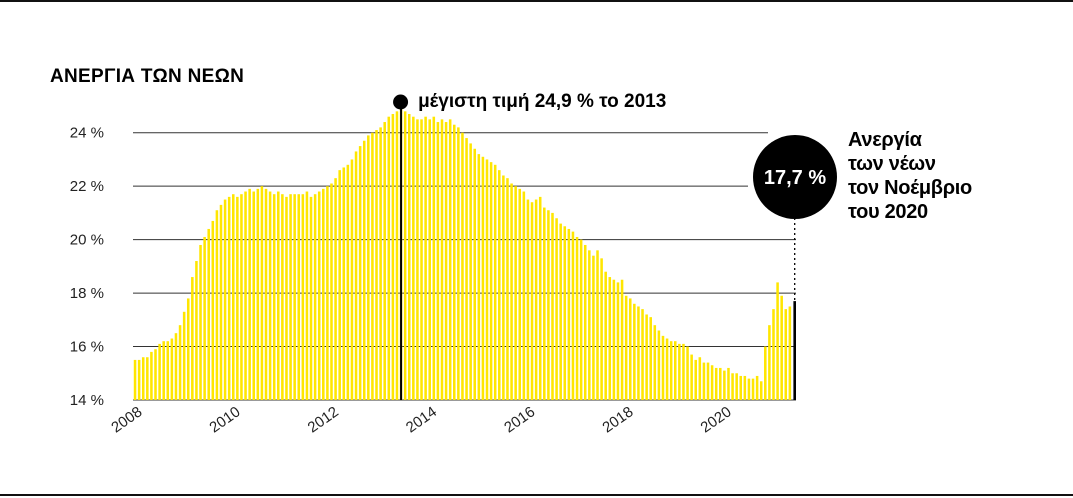 This screenshot has height=498, width=1073. What do you see at coordinates (87, 240) in the screenshot?
I see `y-tick-label: 20 %` at bounding box center [87, 240].